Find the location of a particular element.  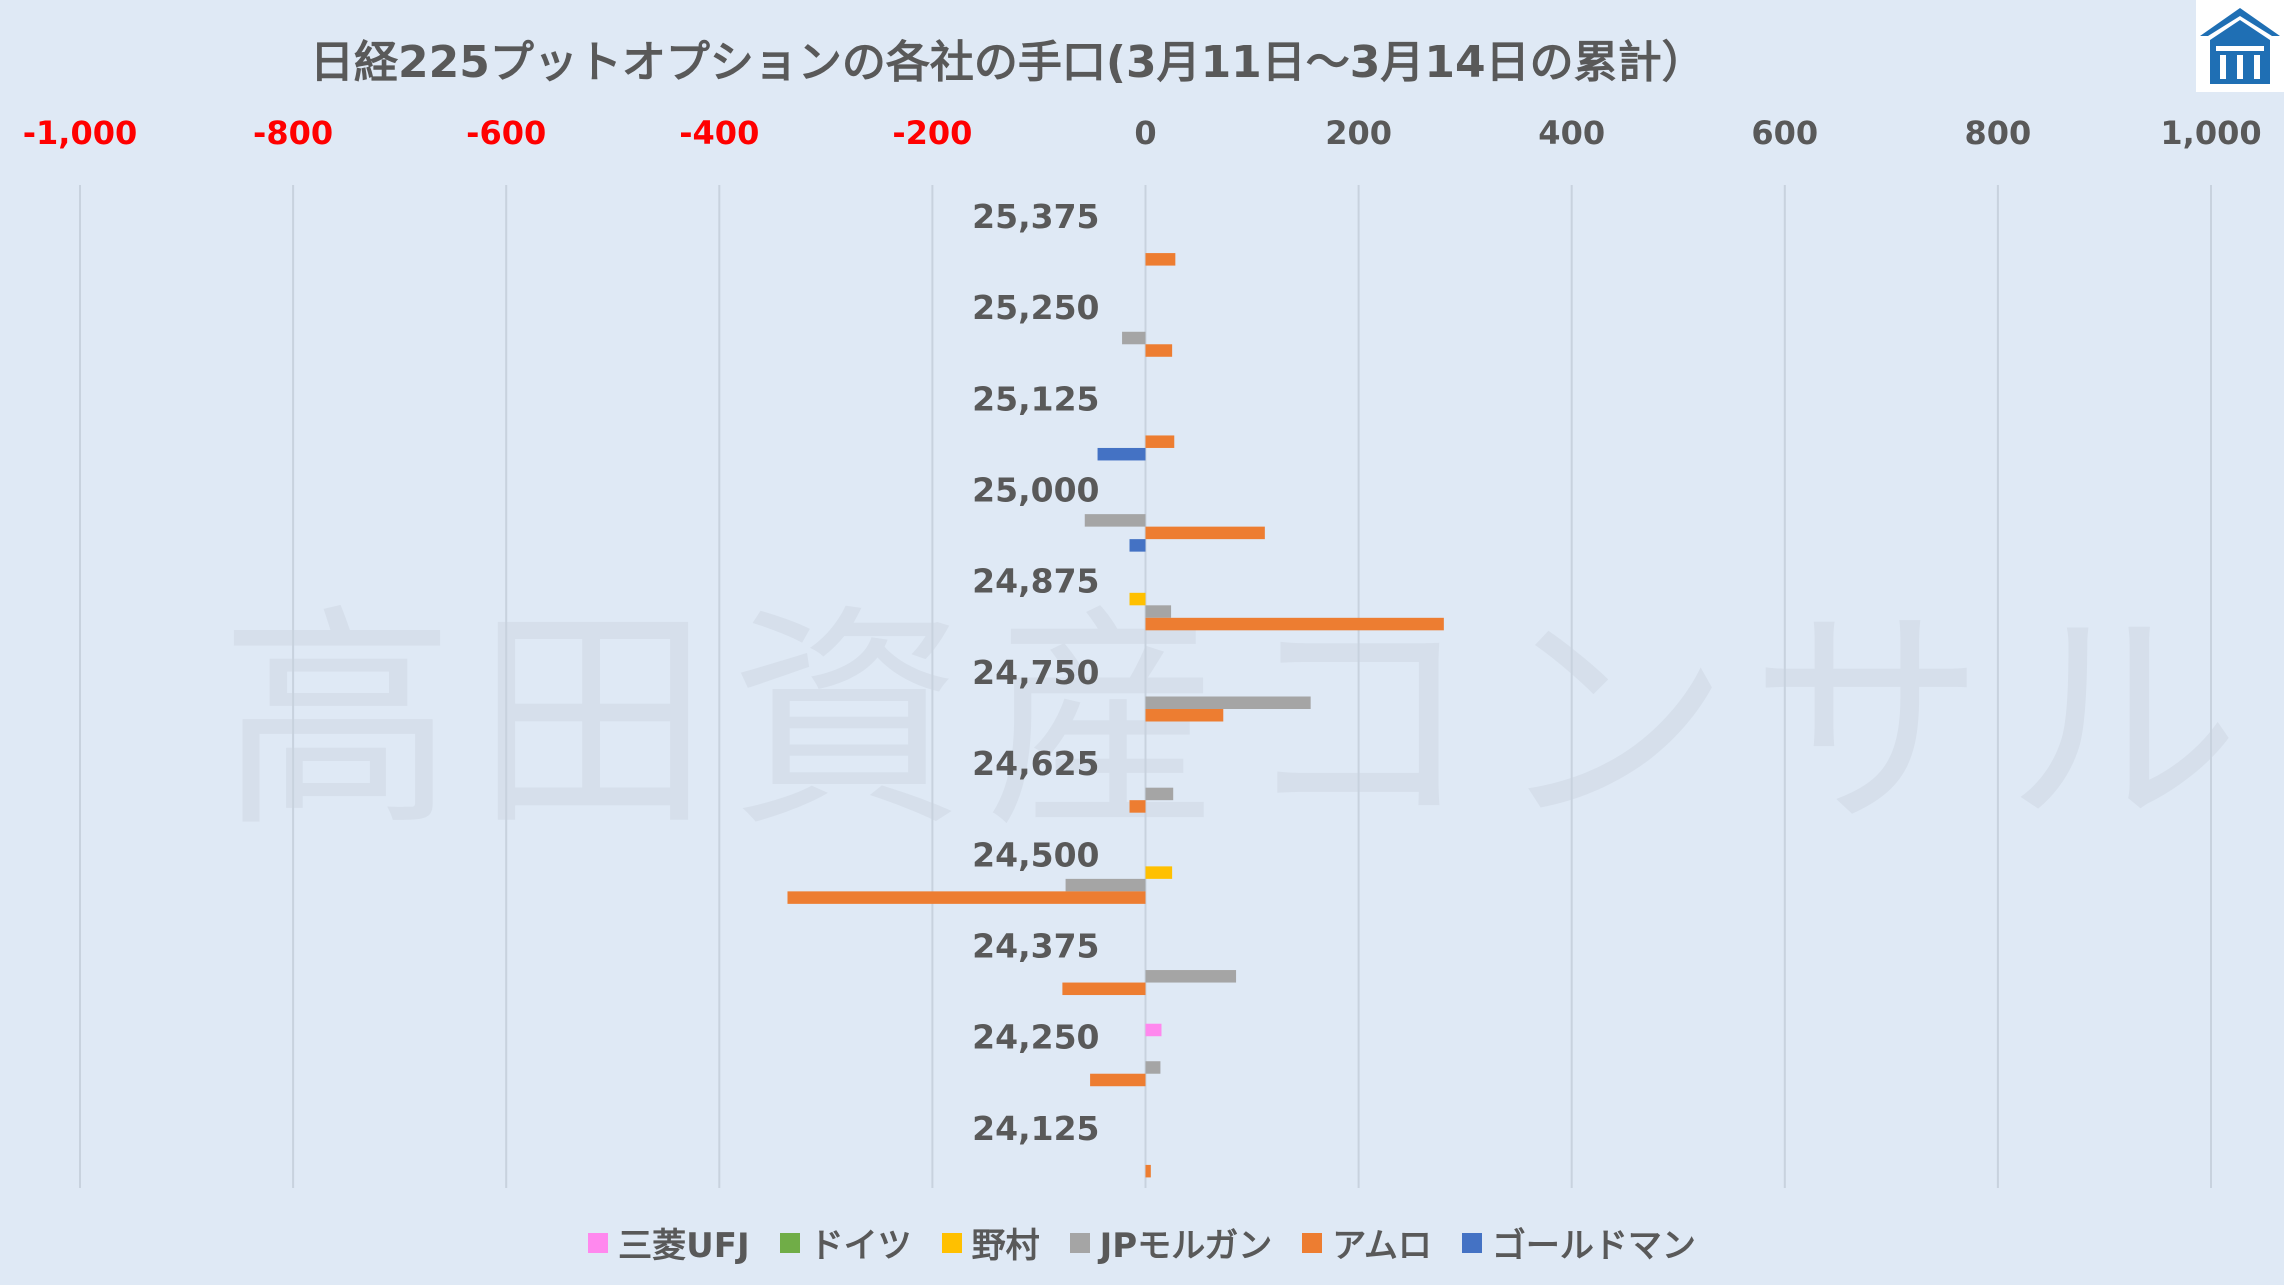

logo-icon is located at coordinates (2240, 46).